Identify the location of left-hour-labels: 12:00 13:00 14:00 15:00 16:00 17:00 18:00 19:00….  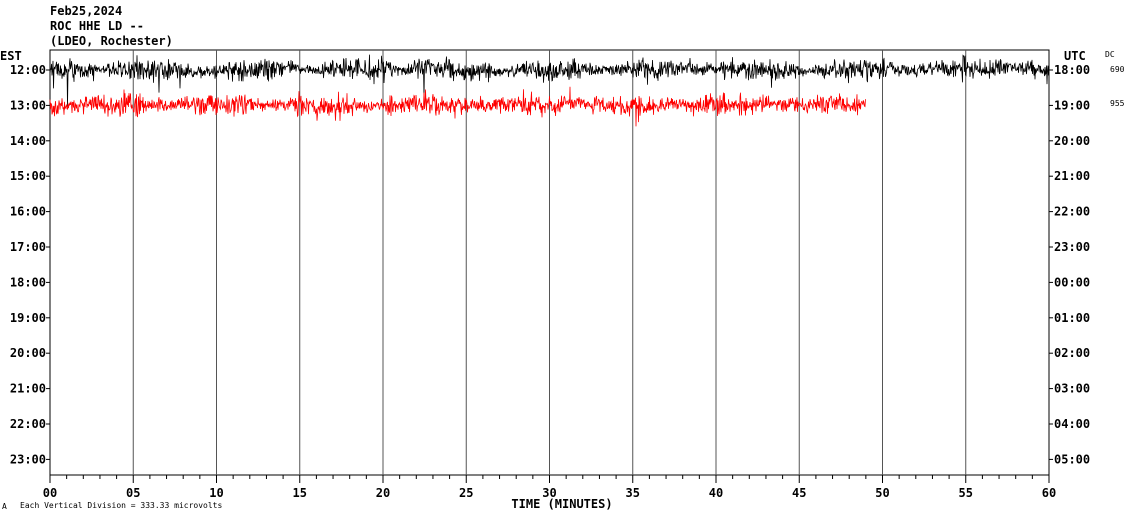
(30, 264).